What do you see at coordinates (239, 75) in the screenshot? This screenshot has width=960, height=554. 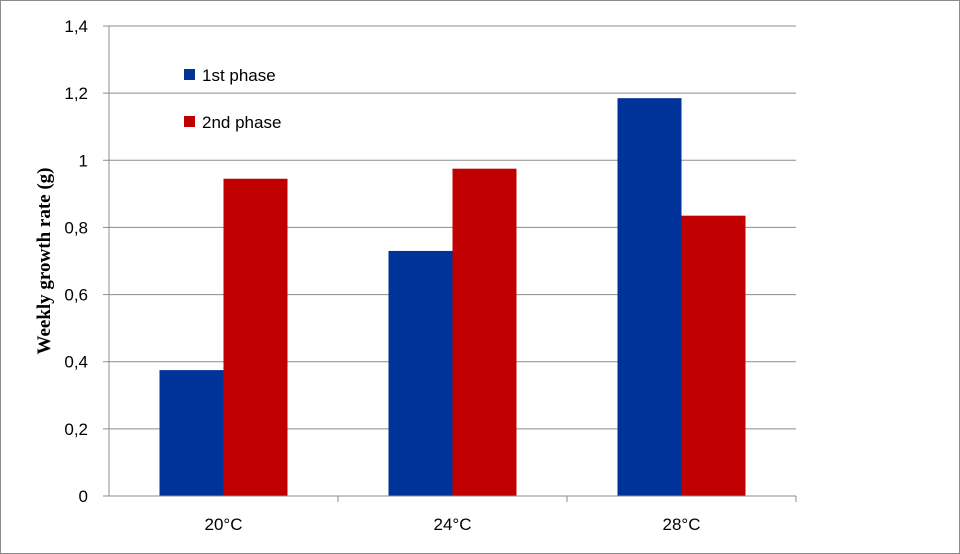 I see `legend-label: 1st phase` at bounding box center [239, 75].